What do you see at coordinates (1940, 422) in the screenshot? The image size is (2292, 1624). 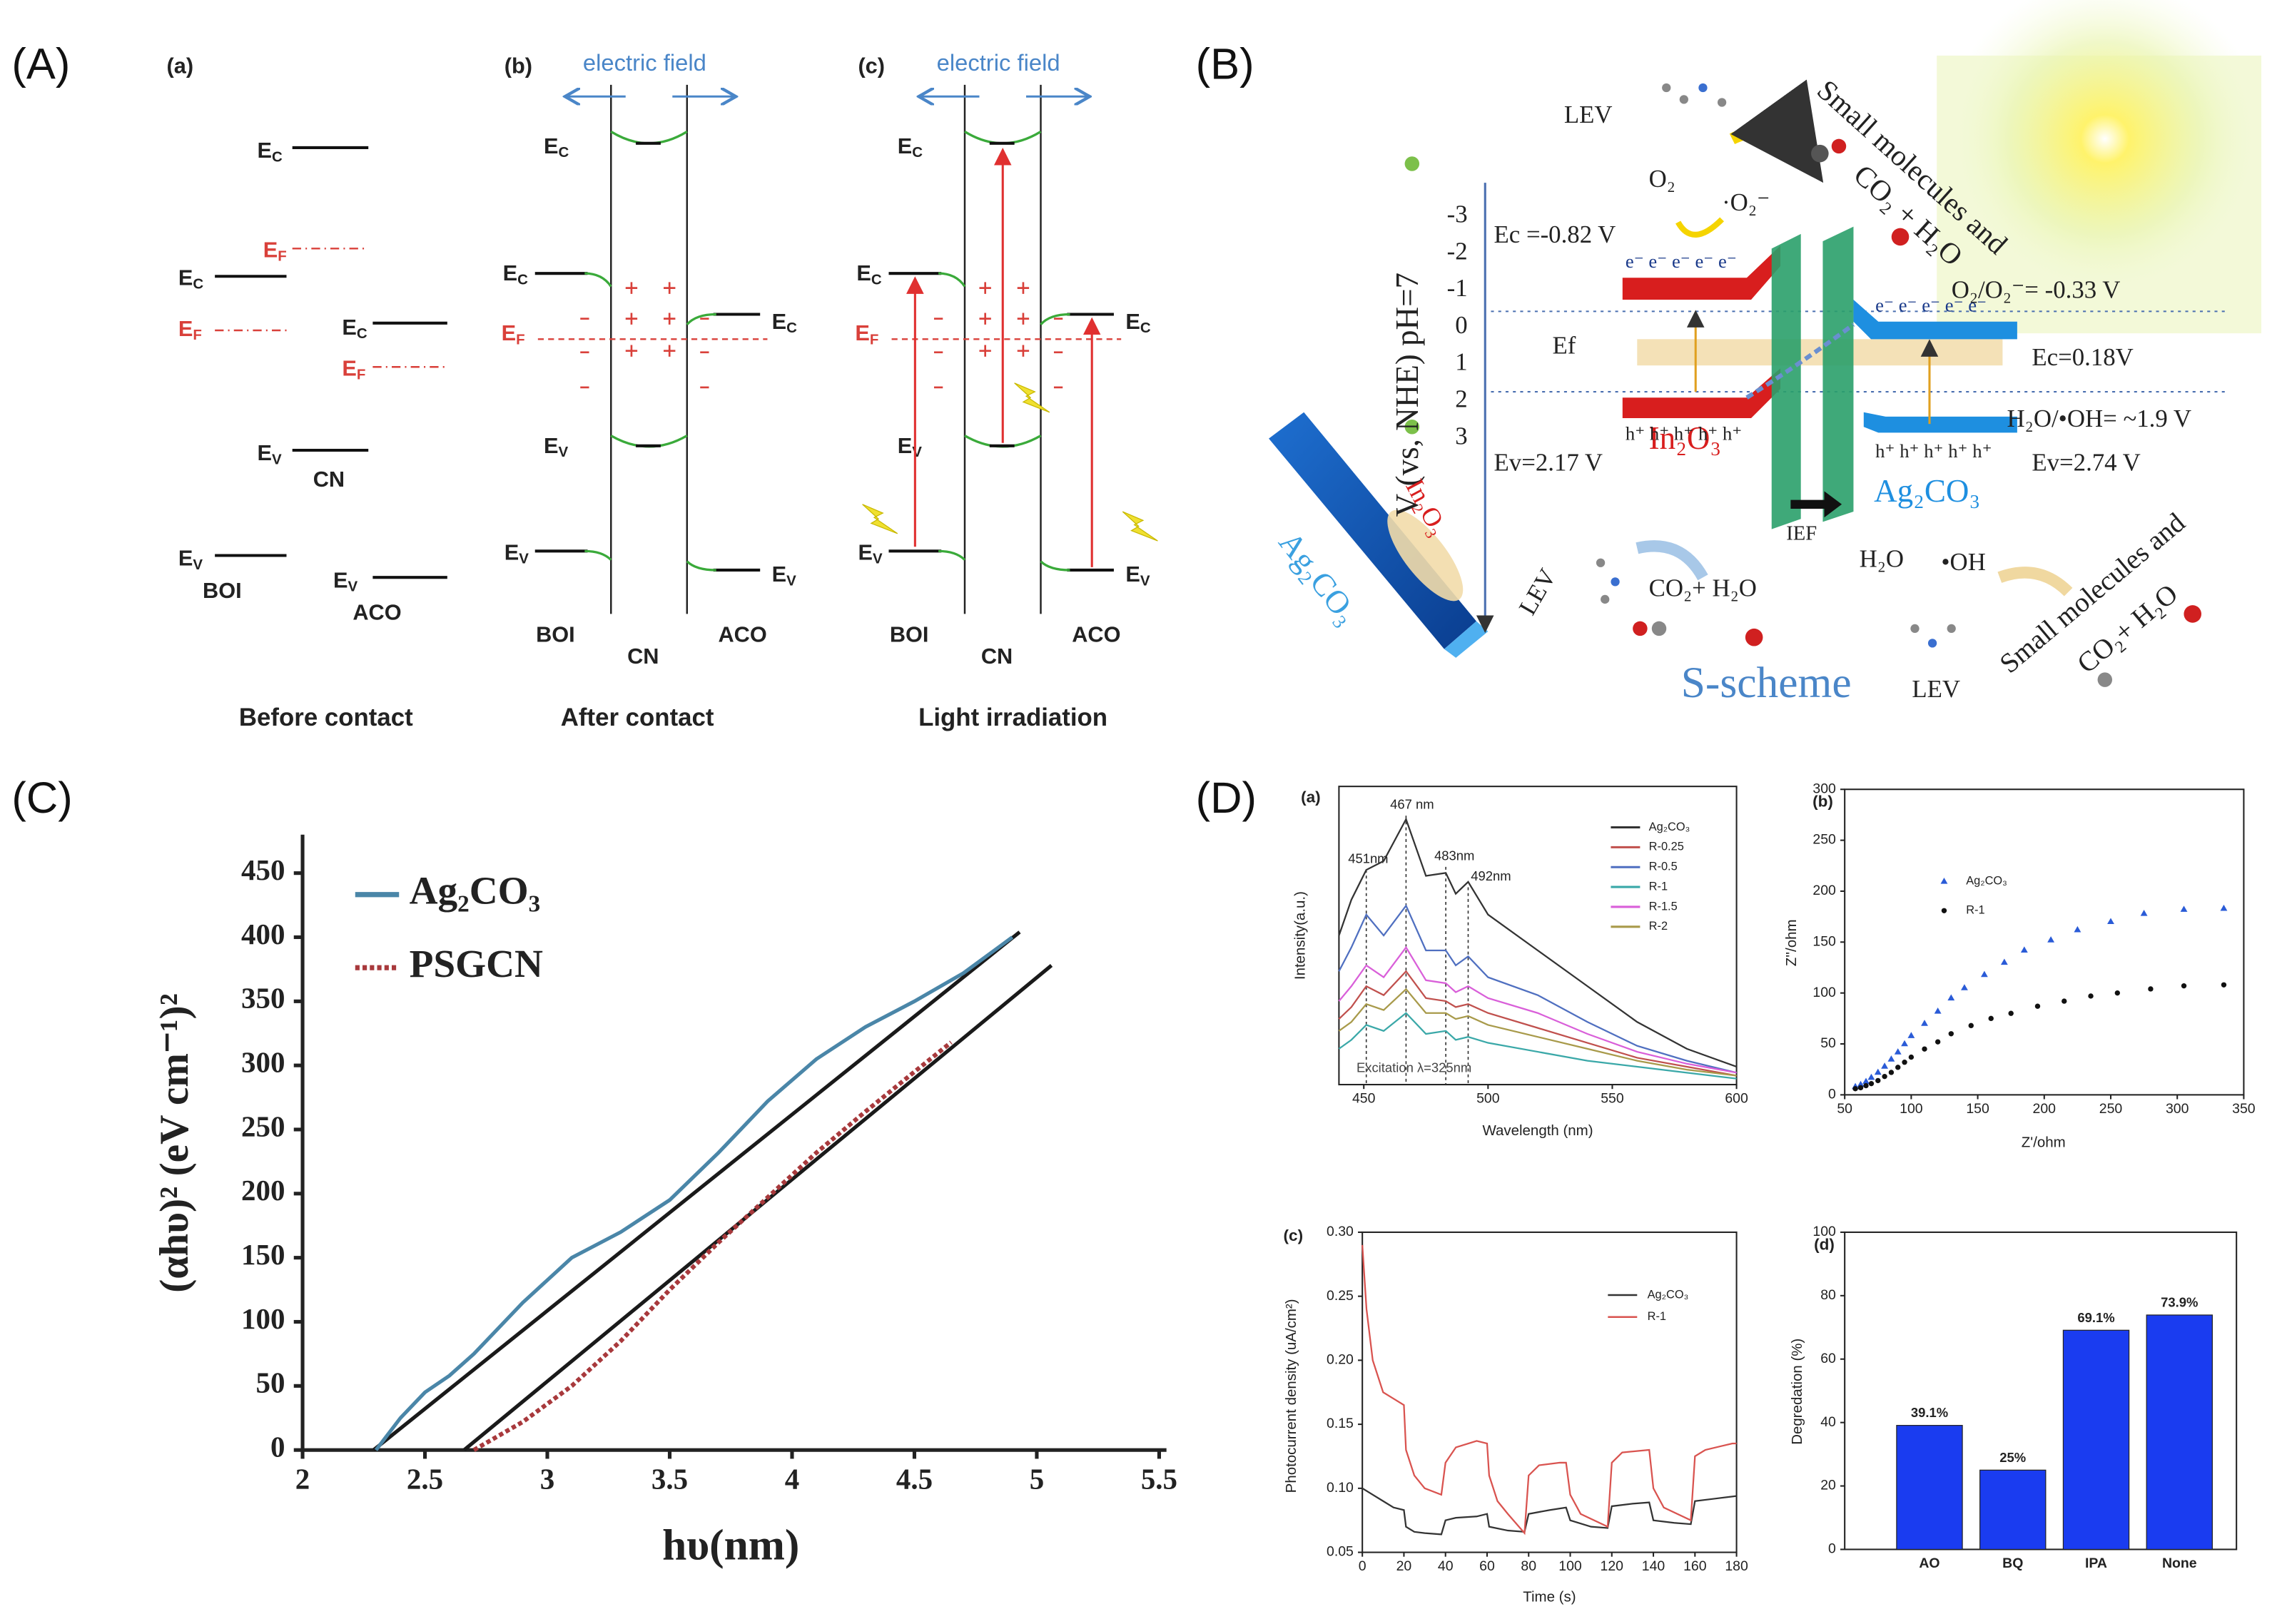 I see `ag2co3-vb` at bounding box center [1940, 422].